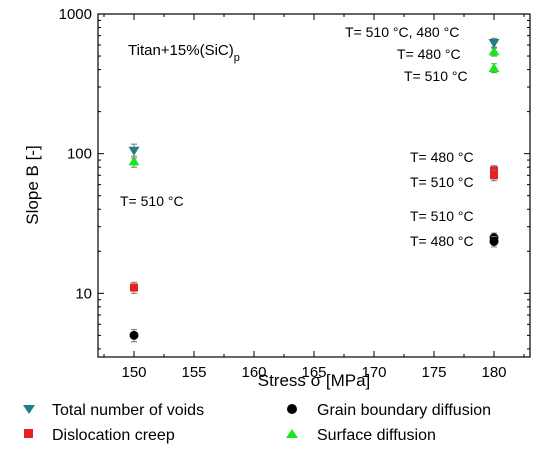 The image size is (550, 458). What do you see at coordinates (181, 50) in the screenshot?
I see `material-label-main: Titan+15%(SiC)` at bounding box center [181, 50].